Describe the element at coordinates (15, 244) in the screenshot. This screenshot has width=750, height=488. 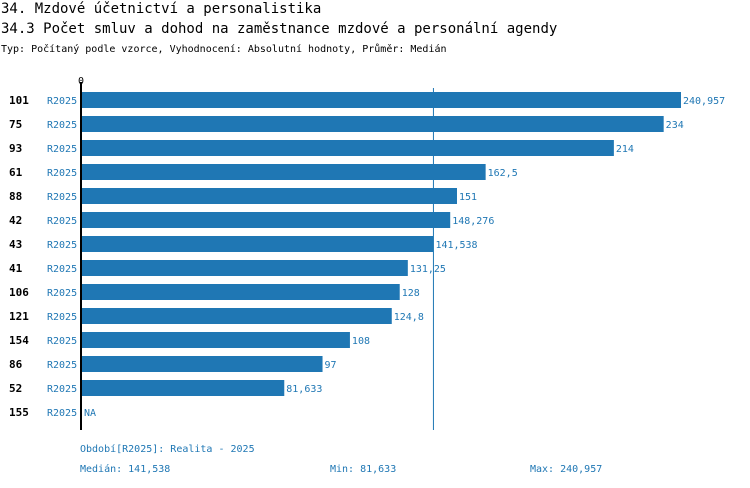
I see `row-id-label: 43` at that location.